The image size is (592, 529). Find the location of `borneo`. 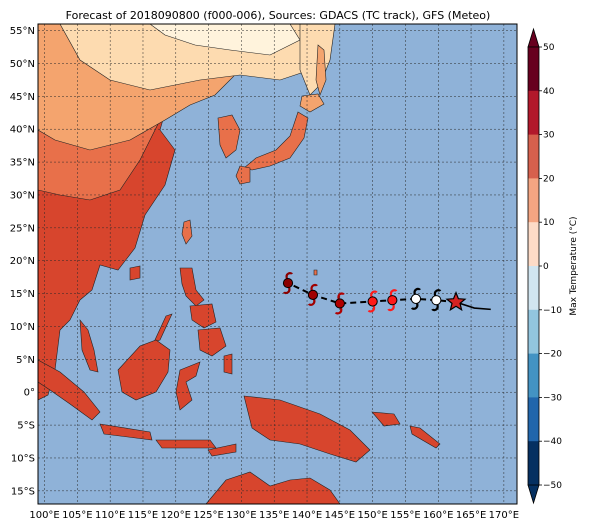

borneo is located at coordinates (144, 370).